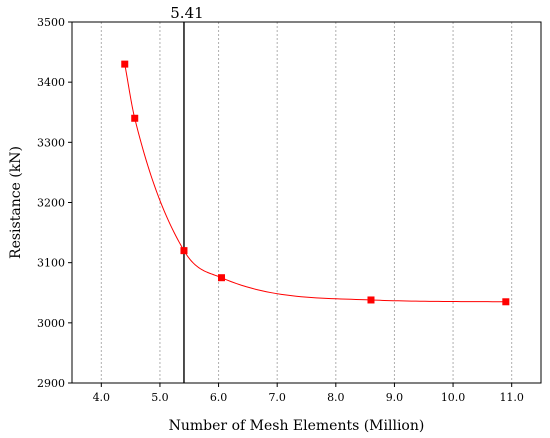 This screenshot has width=550, height=438. I want to click on x-tick-label: 4.0, so click(102, 397).